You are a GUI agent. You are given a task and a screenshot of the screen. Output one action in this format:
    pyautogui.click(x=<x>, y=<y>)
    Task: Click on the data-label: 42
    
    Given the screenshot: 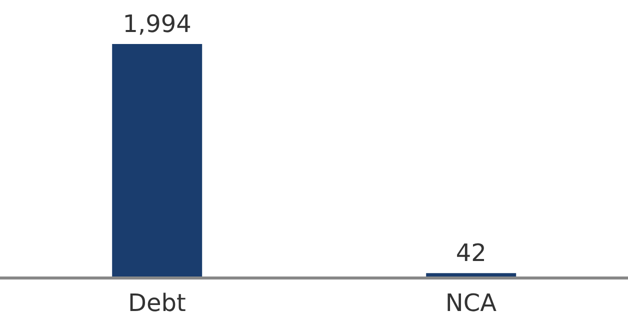 What is the action you would take?
    pyautogui.click(x=471, y=253)
    